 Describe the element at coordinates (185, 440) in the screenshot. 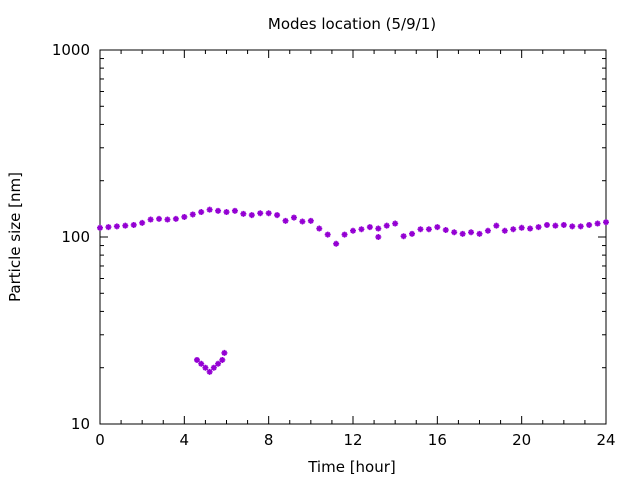

I see `x-tick-label: 4` at that location.